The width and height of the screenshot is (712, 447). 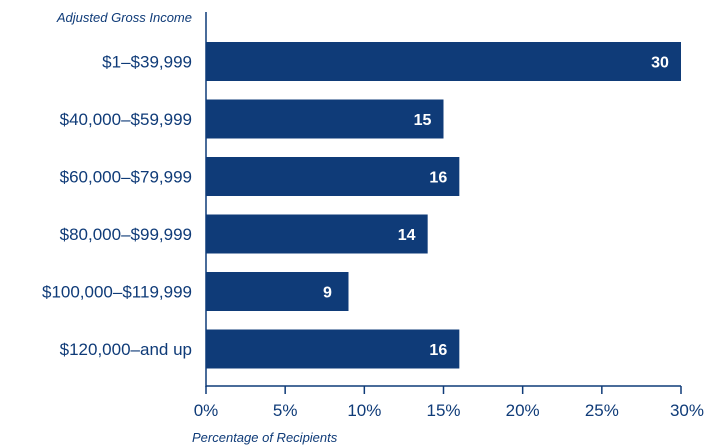 What do you see at coordinates (124, 17) in the screenshot?
I see `y-axis-title: Adjusted Gross Income` at bounding box center [124, 17].